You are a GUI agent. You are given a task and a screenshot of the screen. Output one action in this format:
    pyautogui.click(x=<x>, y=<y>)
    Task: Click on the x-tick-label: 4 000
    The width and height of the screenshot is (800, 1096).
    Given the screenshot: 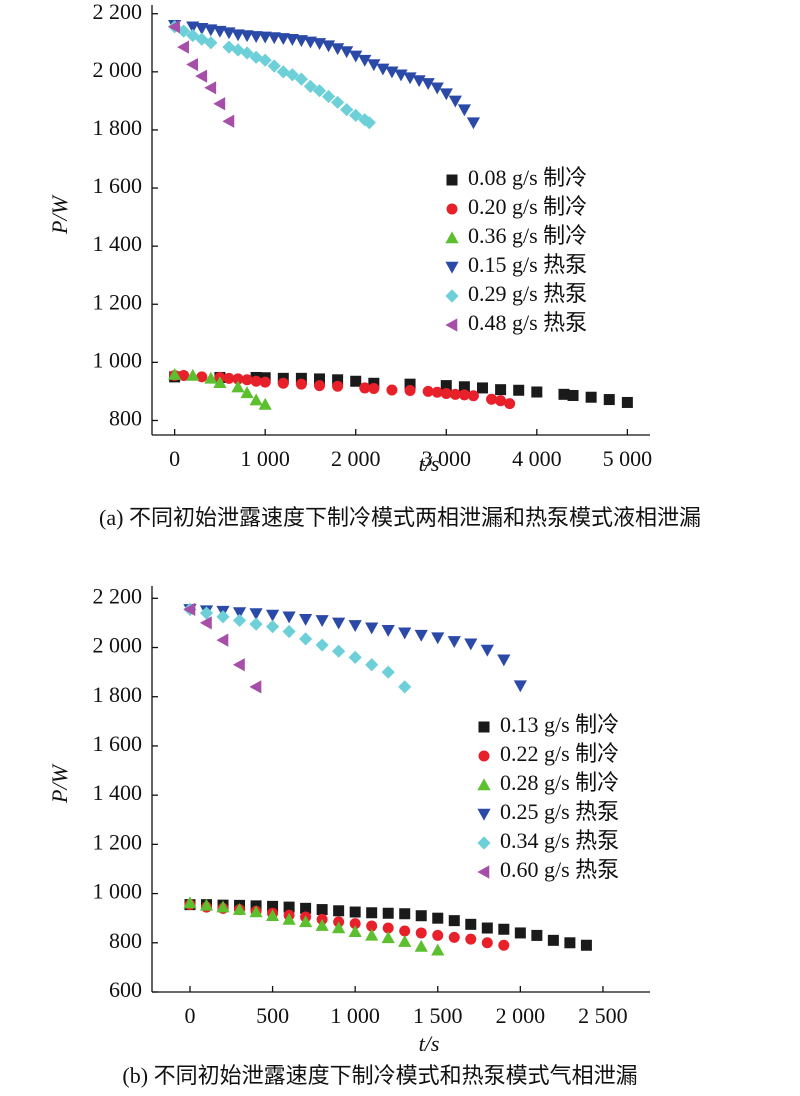 What is the action you would take?
    pyautogui.click(x=537, y=458)
    